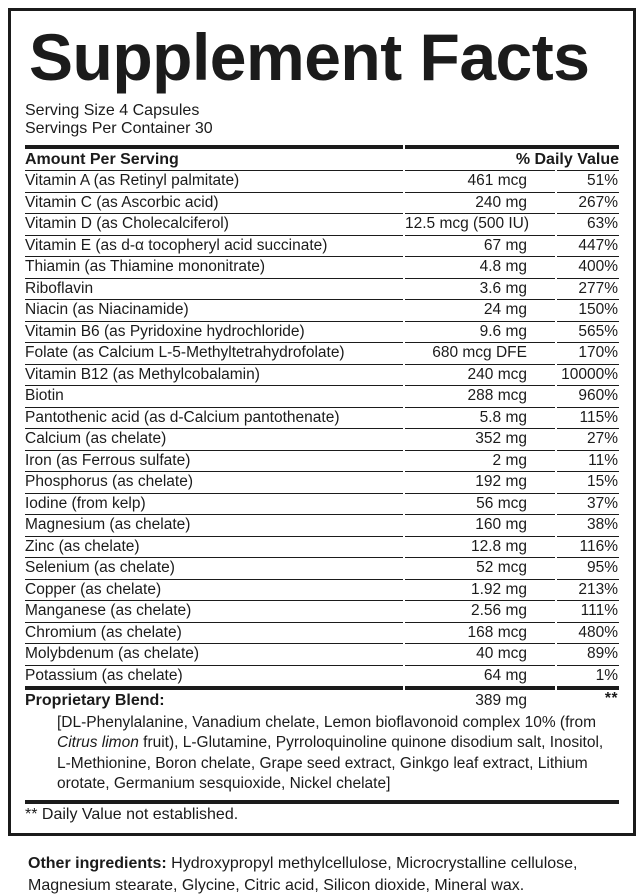 Image resolution: width=644 pixels, height=896 pixels. What do you see at coordinates (479, 288) in the screenshot?
I see `nutrient-amount-cell: 3.6 mg` at bounding box center [479, 288].